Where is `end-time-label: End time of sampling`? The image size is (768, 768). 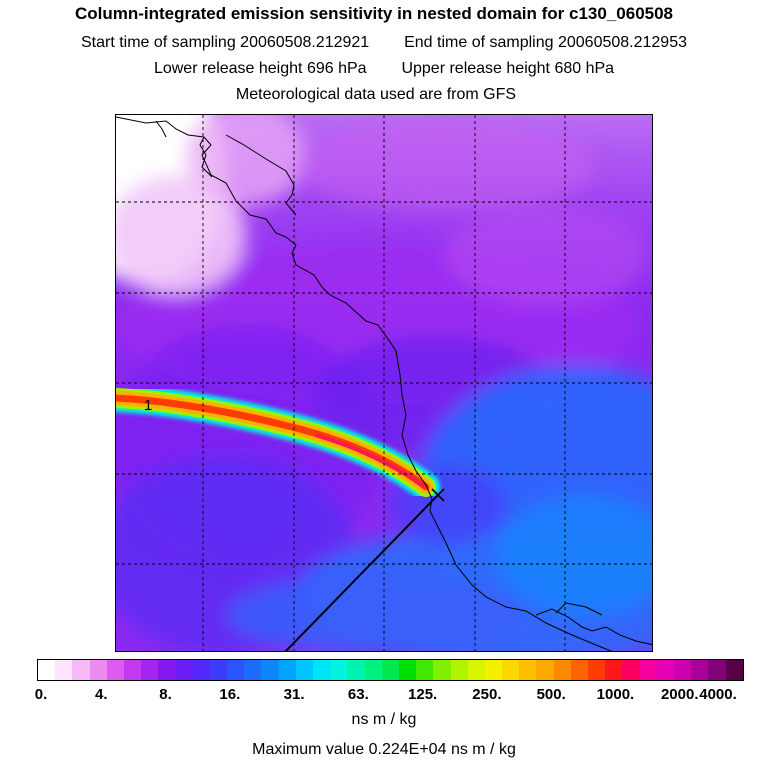
end-time-label: End time of sampling is located at coordinates (479, 42).